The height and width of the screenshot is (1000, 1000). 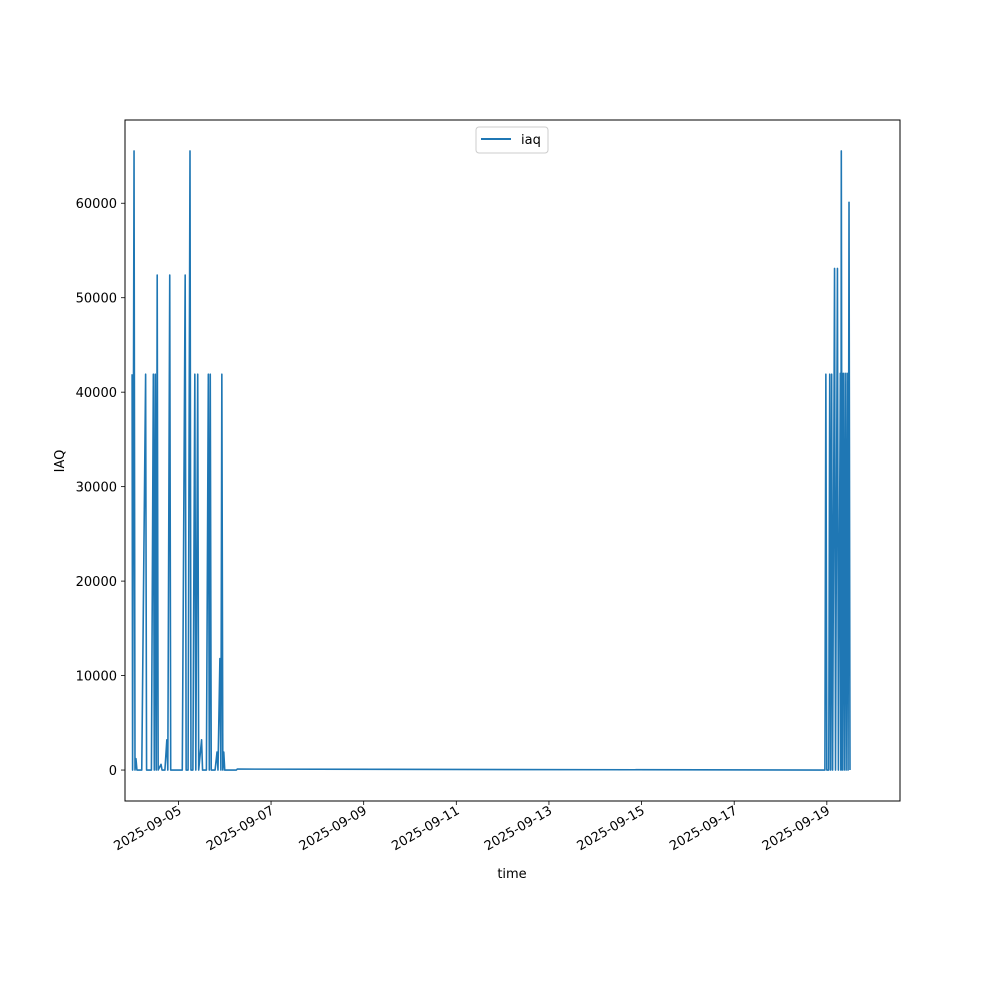 I want to click on x-axis-label: time, so click(x=511, y=874).